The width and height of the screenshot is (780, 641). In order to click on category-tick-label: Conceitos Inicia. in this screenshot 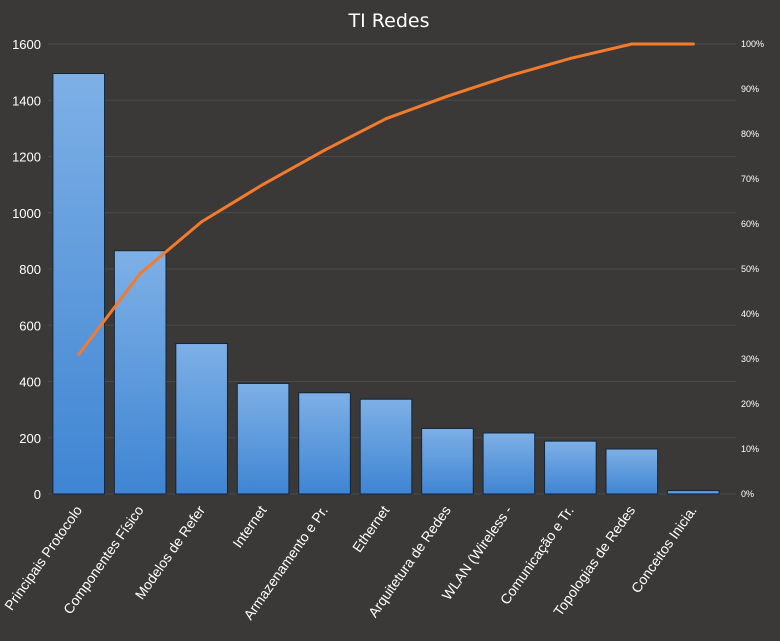, I will do `click(664, 549)`.